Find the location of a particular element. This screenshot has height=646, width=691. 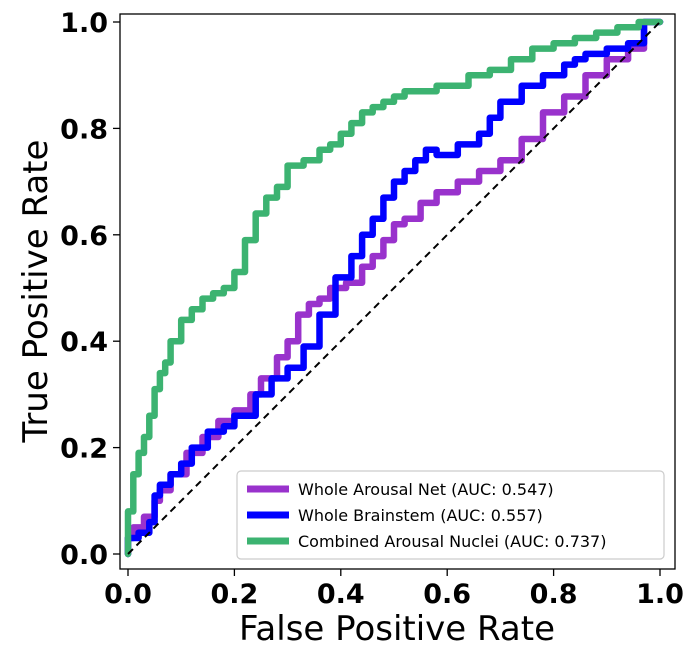

y-axis: 0.0 0.2 0.4 0.6 0.8 1.0 is located at coordinates (90, 289).